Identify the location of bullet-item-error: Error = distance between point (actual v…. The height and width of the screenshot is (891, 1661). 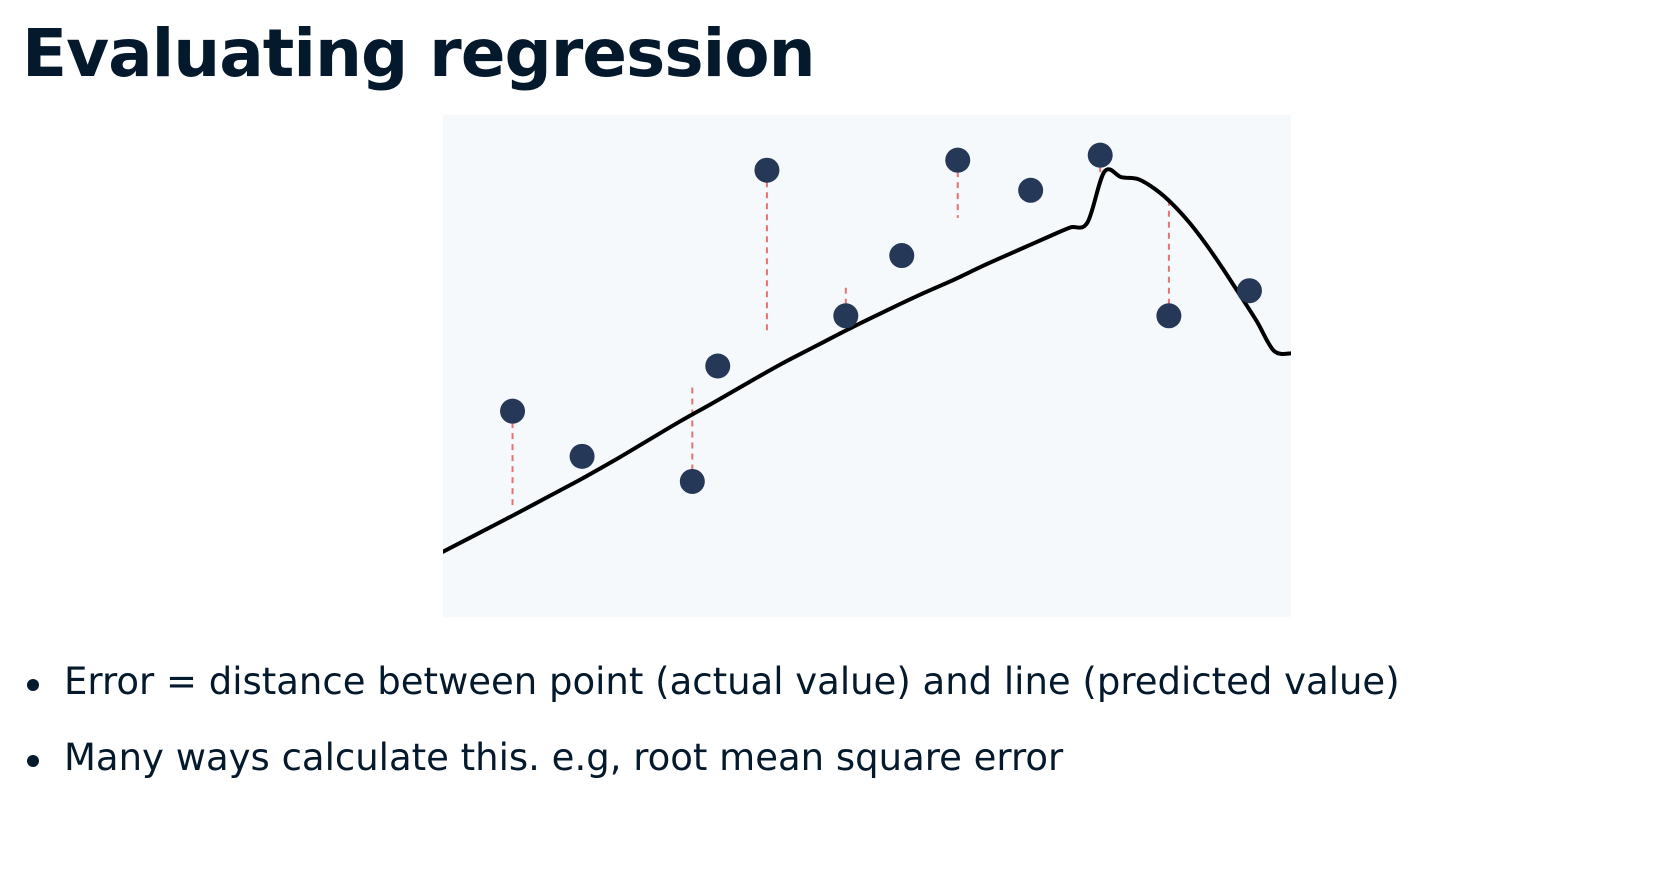
(700, 698).